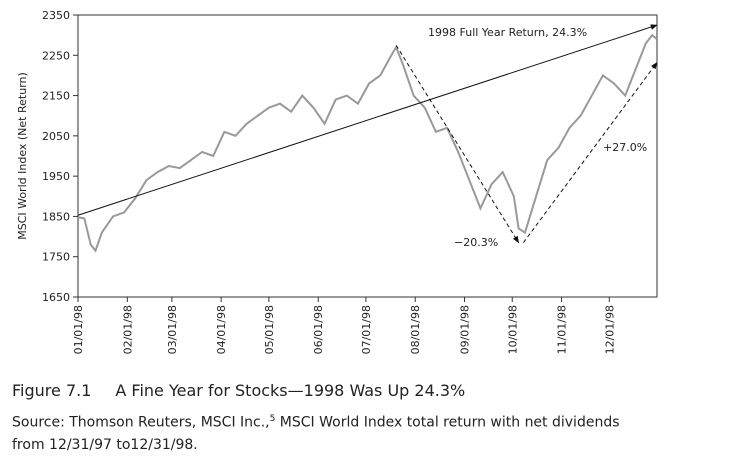  What do you see at coordinates (609, 329) in the screenshot?
I see `x-tick-label: 12/01/98` at bounding box center [609, 329].